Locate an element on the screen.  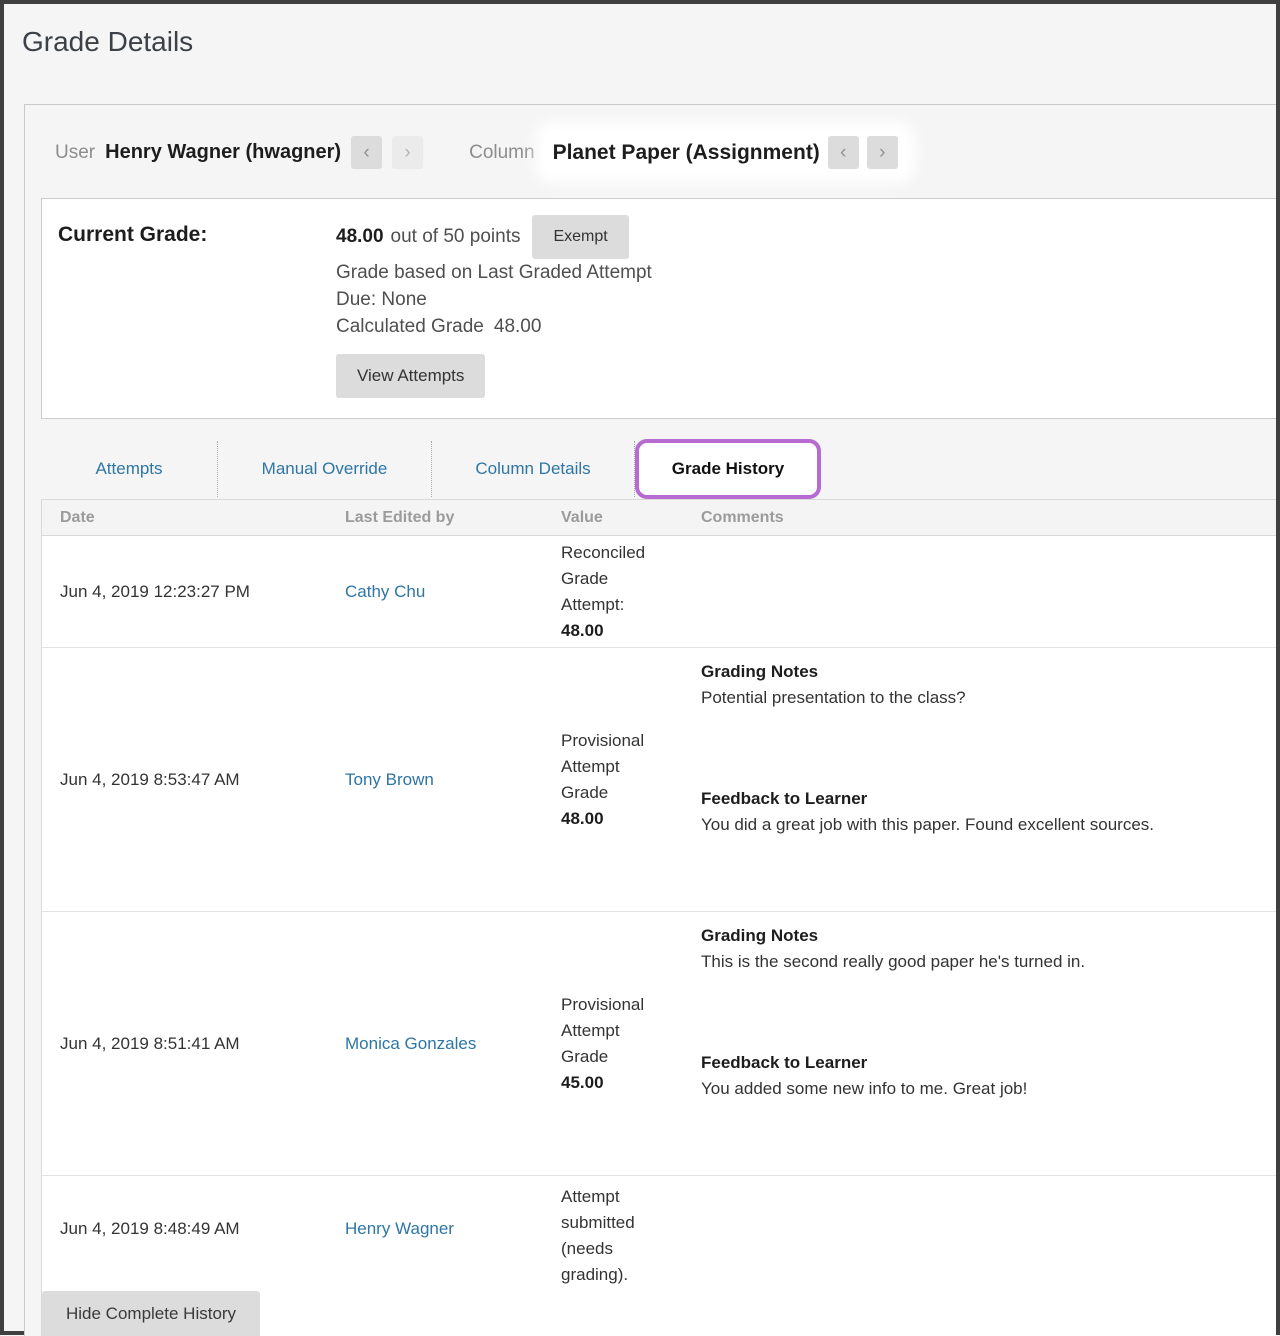
user-label: User is located at coordinates (75, 152).